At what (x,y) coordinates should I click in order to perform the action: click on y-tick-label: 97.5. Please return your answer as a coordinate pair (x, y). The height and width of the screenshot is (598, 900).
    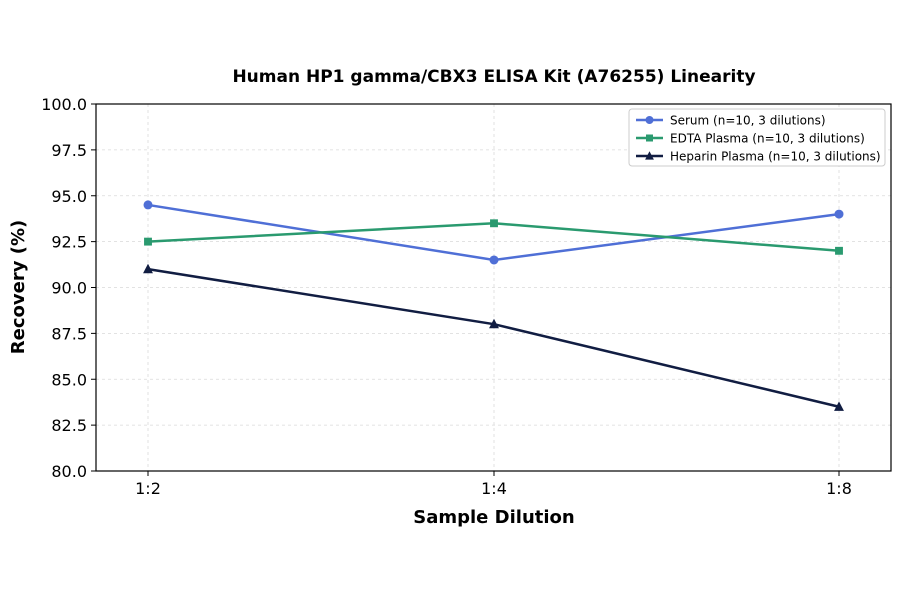
    Looking at the image, I should click on (69, 150).